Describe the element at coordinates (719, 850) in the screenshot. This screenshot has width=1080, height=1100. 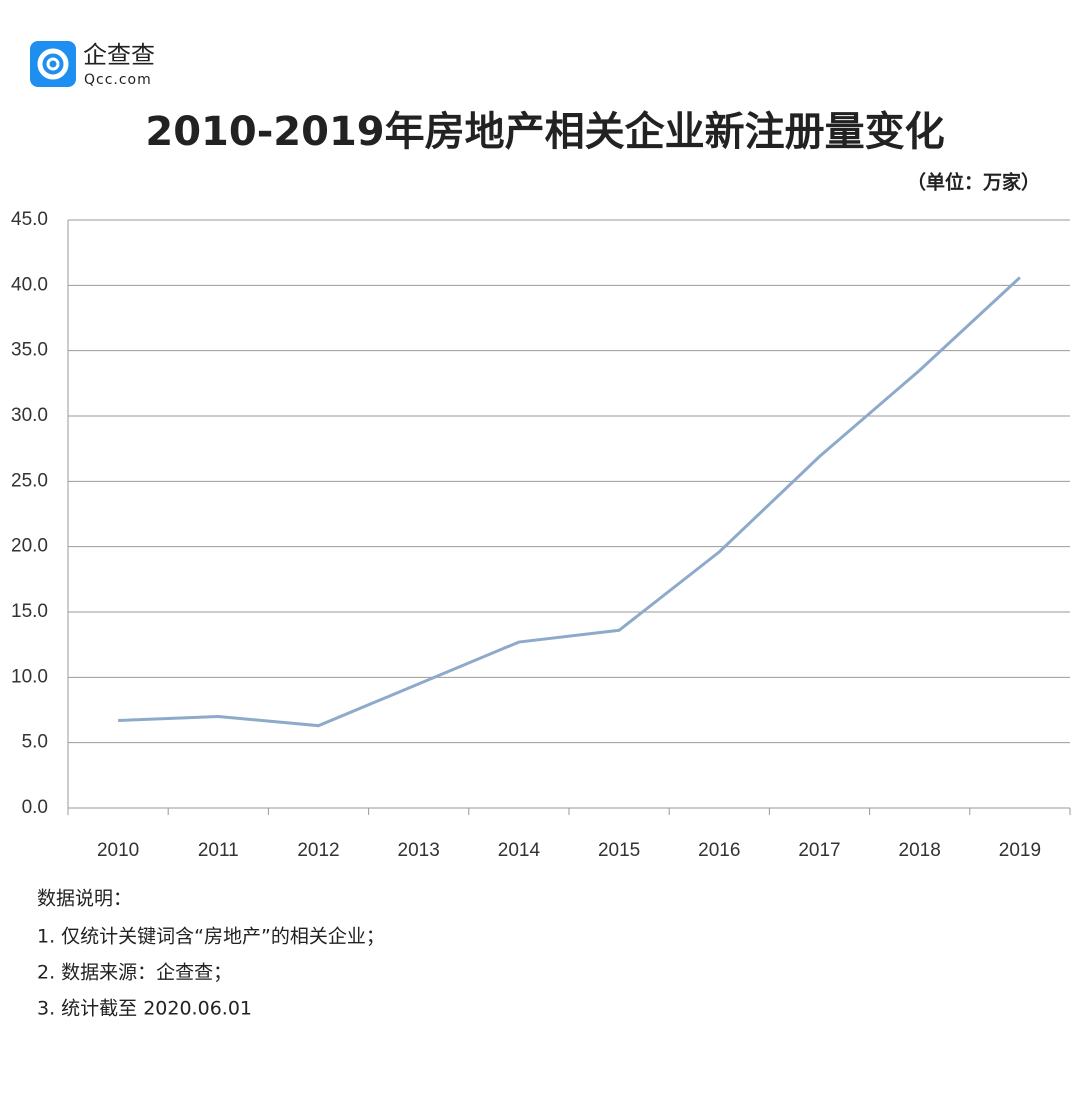
I see `x-tick-label: 2016` at that location.